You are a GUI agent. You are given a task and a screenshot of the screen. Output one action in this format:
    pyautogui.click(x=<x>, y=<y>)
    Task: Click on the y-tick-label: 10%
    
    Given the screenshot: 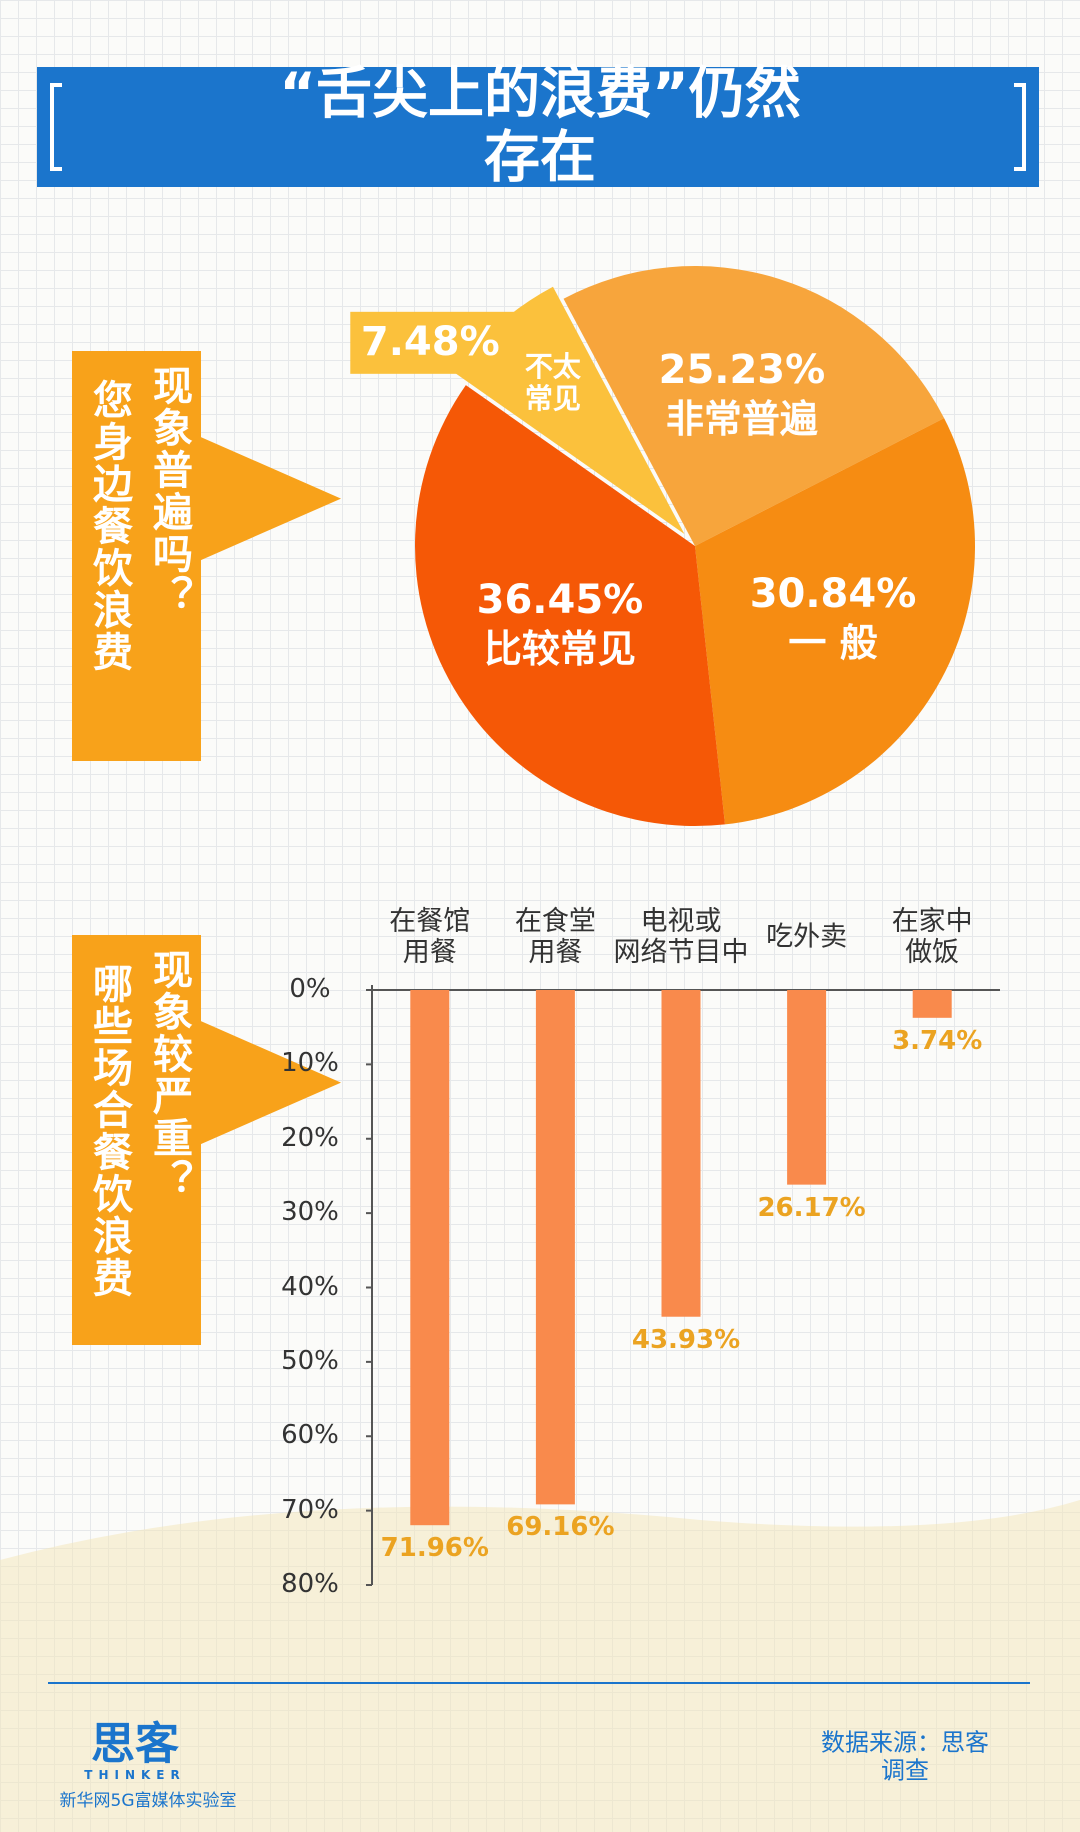 What is the action you would take?
    pyautogui.click(x=310, y=1063)
    